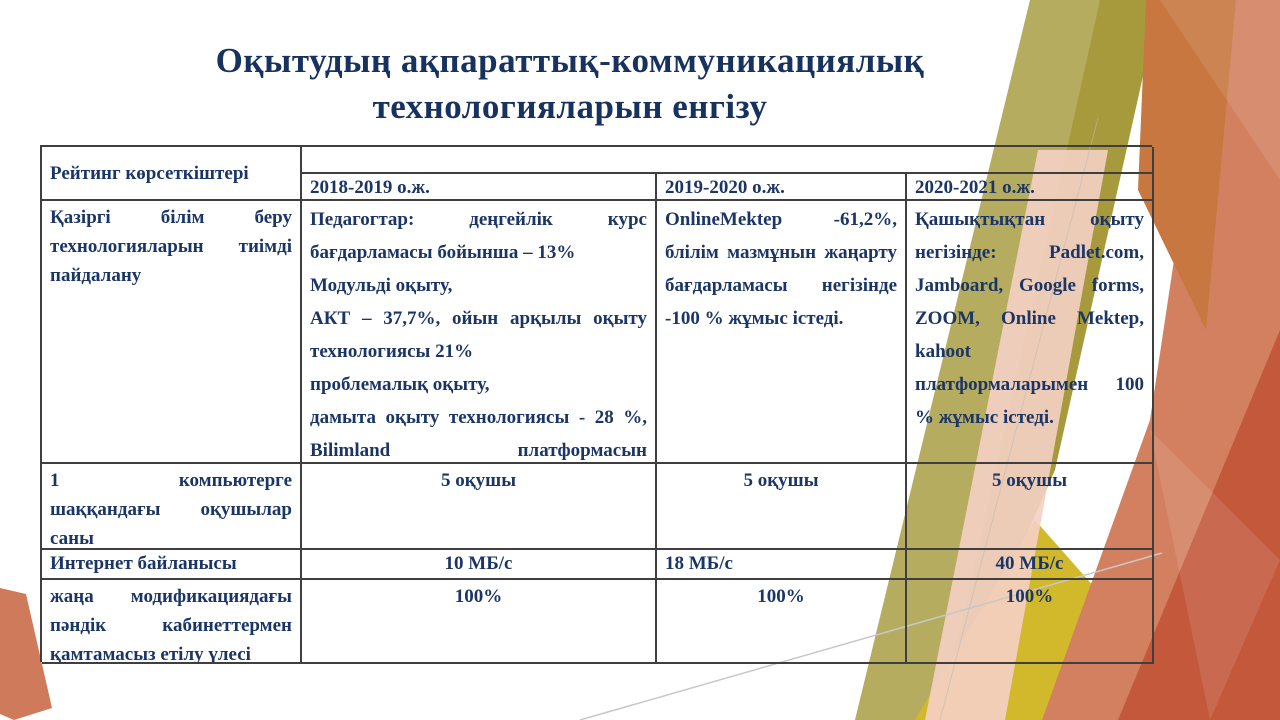  Describe the element at coordinates (172, 507) in the screenshot. I see `row-label-pupils-per-computer: 1 компьютерге шаққандағы оқушылар саны` at that location.